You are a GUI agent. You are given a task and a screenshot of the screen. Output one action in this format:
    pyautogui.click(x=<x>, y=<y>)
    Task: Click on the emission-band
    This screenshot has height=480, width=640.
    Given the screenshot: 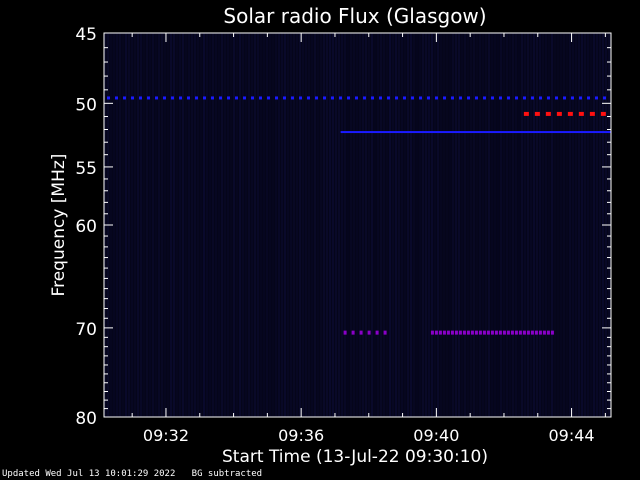 What is the action you would take?
    pyautogui.click(x=475, y=132)
    